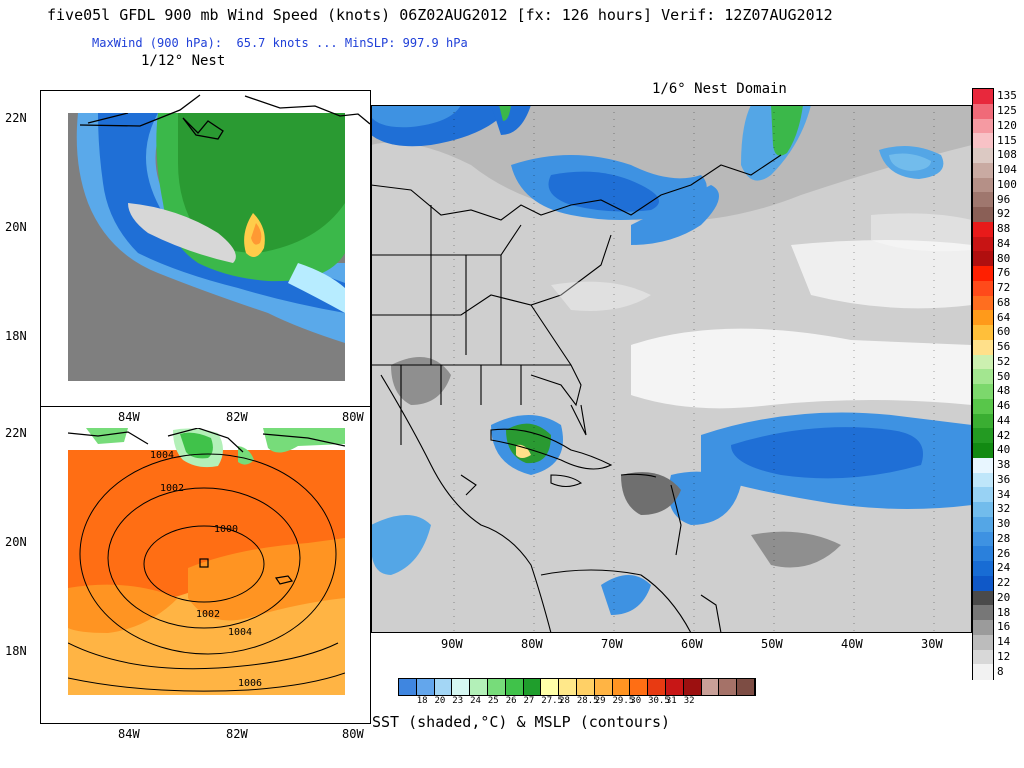  I want to click on wind-colorbar-label: 48, so click(1004, 391).